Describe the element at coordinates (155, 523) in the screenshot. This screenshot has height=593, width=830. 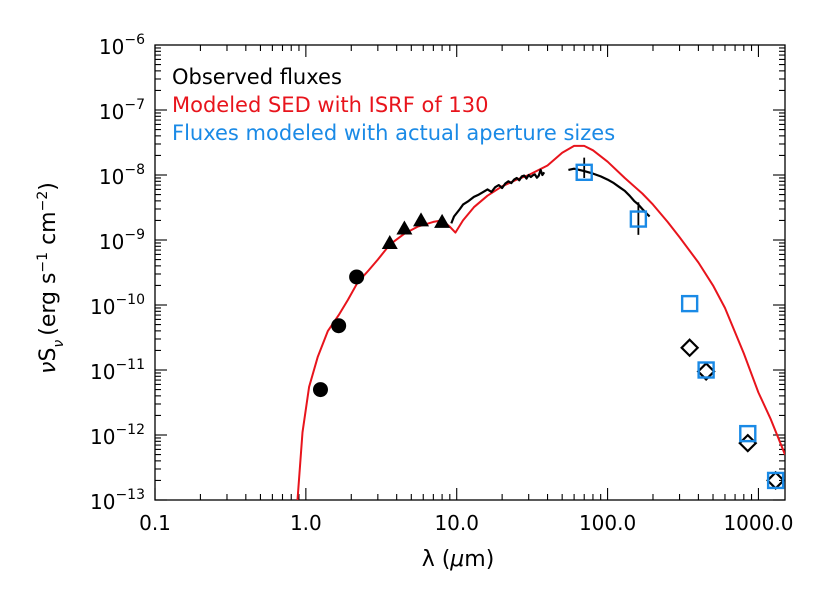
I see `x-tick-label: 0.1` at that location.